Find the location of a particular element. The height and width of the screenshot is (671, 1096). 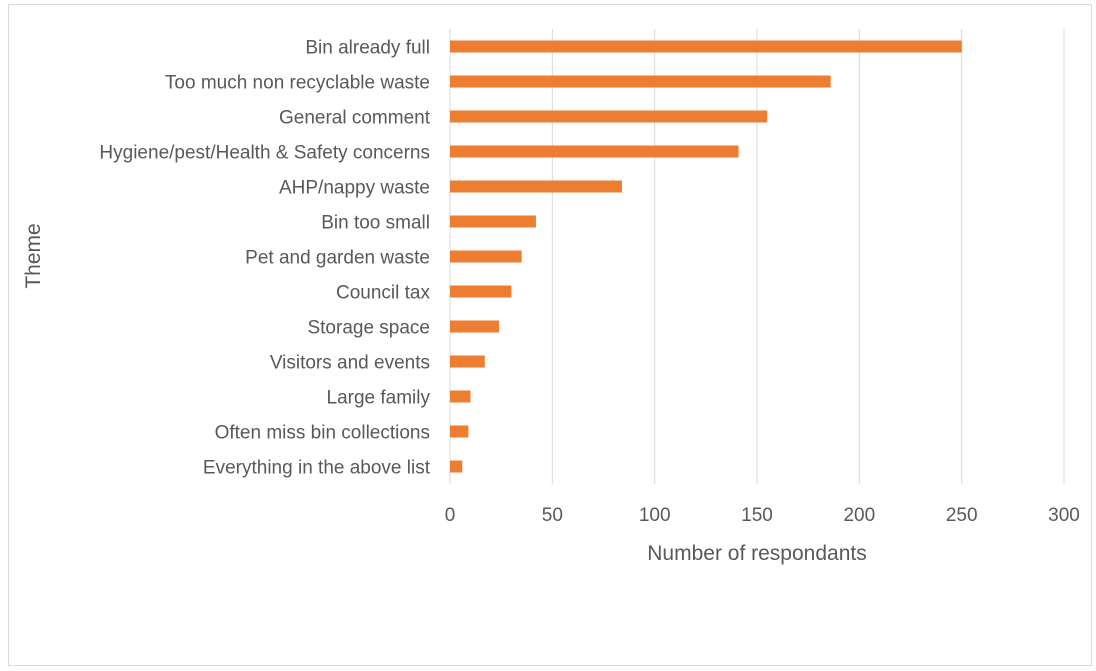

y-axis-title: Theme is located at coordinates (33, 255).